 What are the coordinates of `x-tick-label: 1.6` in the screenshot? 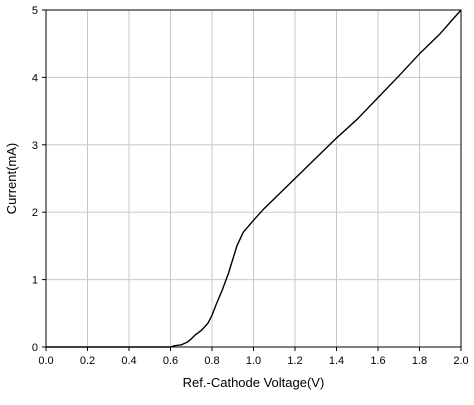 It's located at (377, 361).